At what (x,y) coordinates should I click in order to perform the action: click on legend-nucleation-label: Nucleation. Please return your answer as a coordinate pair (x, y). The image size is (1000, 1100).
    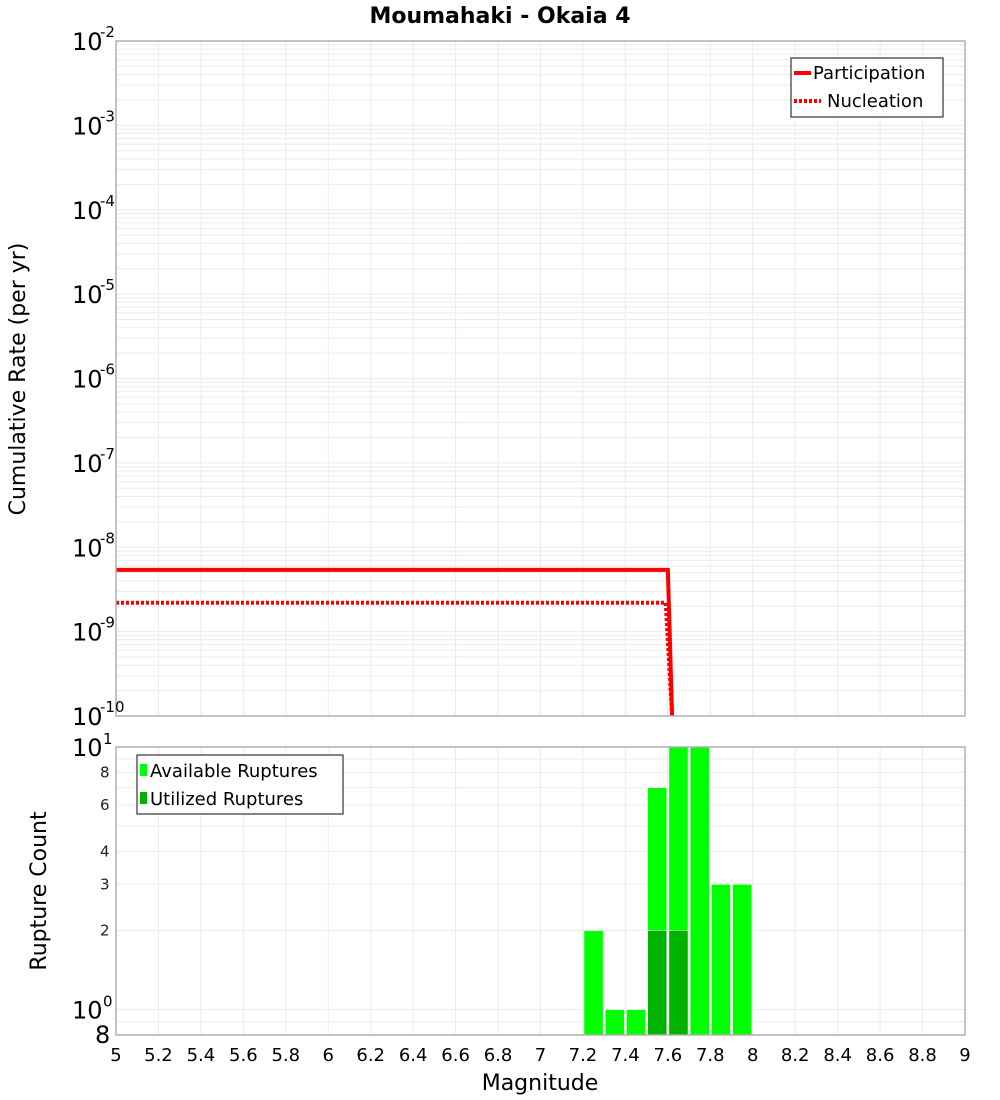
    Looking at the image, I should click on (875, 101).